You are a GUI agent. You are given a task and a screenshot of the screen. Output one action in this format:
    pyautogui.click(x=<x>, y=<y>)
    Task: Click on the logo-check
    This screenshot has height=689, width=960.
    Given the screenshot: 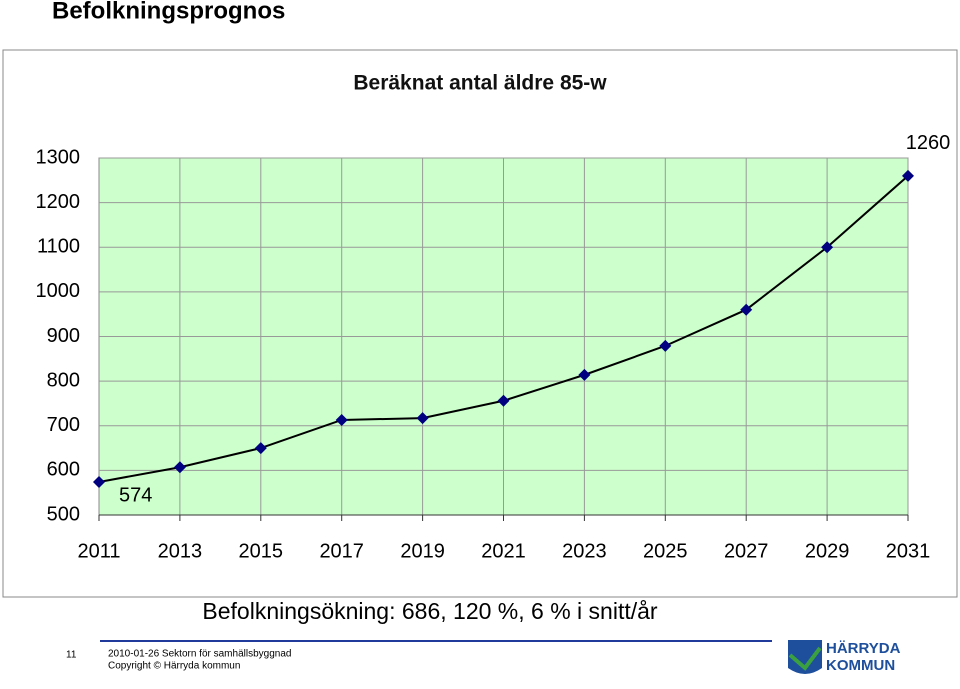 What is the action you would take?
    pyautogui.click(x=805, y=658)
    